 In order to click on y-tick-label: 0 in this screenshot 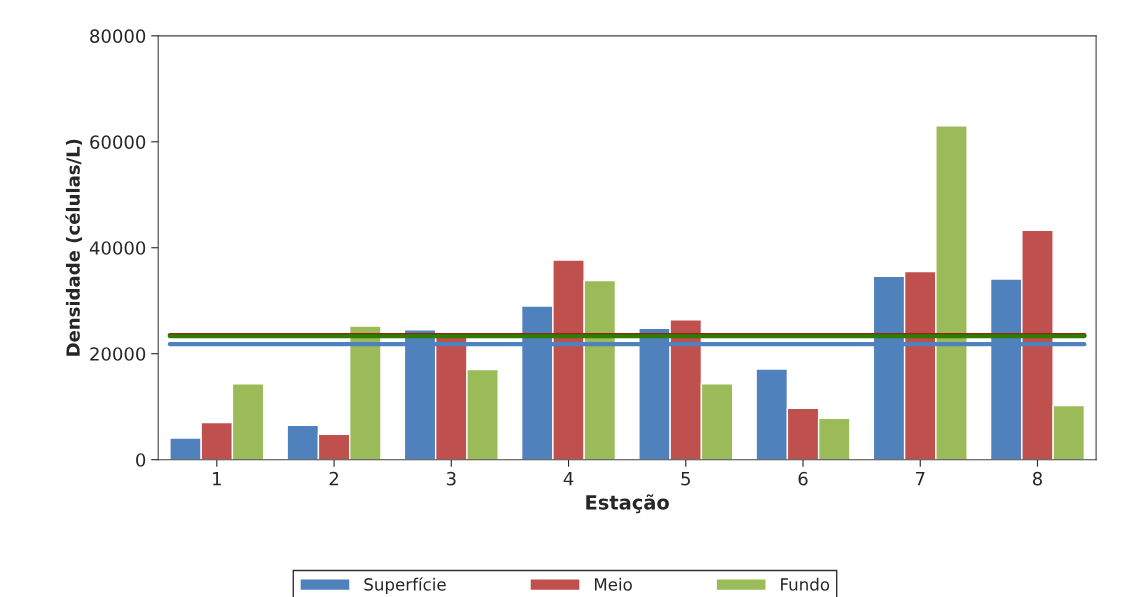, I will do `click(141, 460)`.